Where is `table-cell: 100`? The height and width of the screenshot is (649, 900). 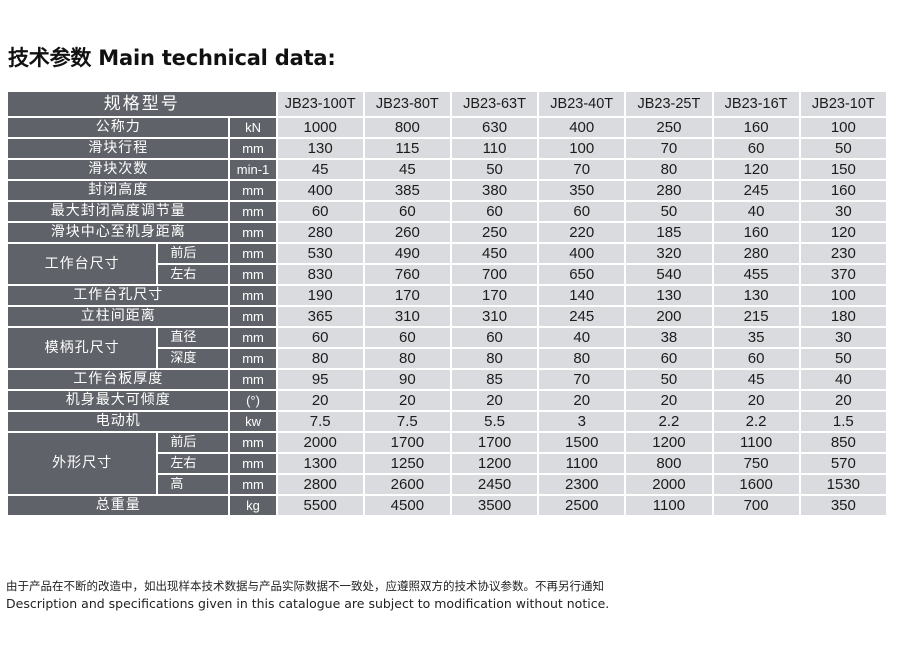 table-cell: 100 is located at coordinates (582, 148).